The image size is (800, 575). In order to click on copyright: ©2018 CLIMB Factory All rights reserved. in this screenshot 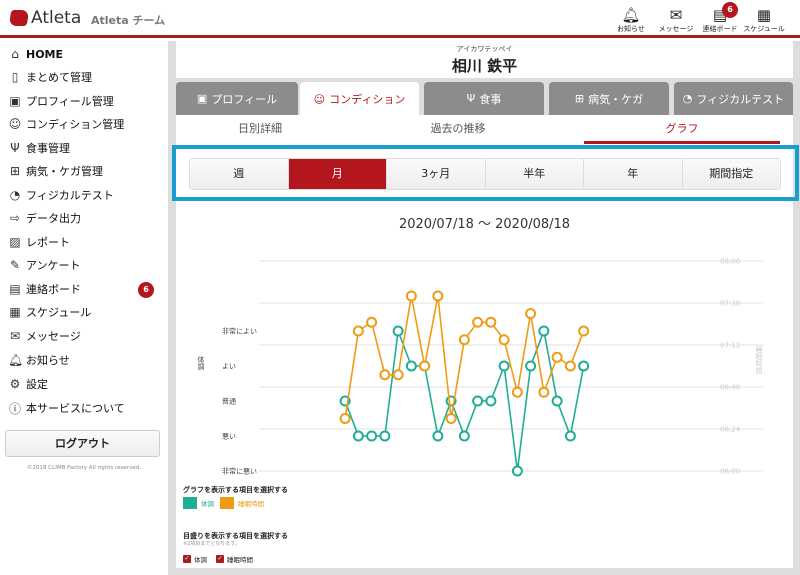, I will do `click(84, 468)`.